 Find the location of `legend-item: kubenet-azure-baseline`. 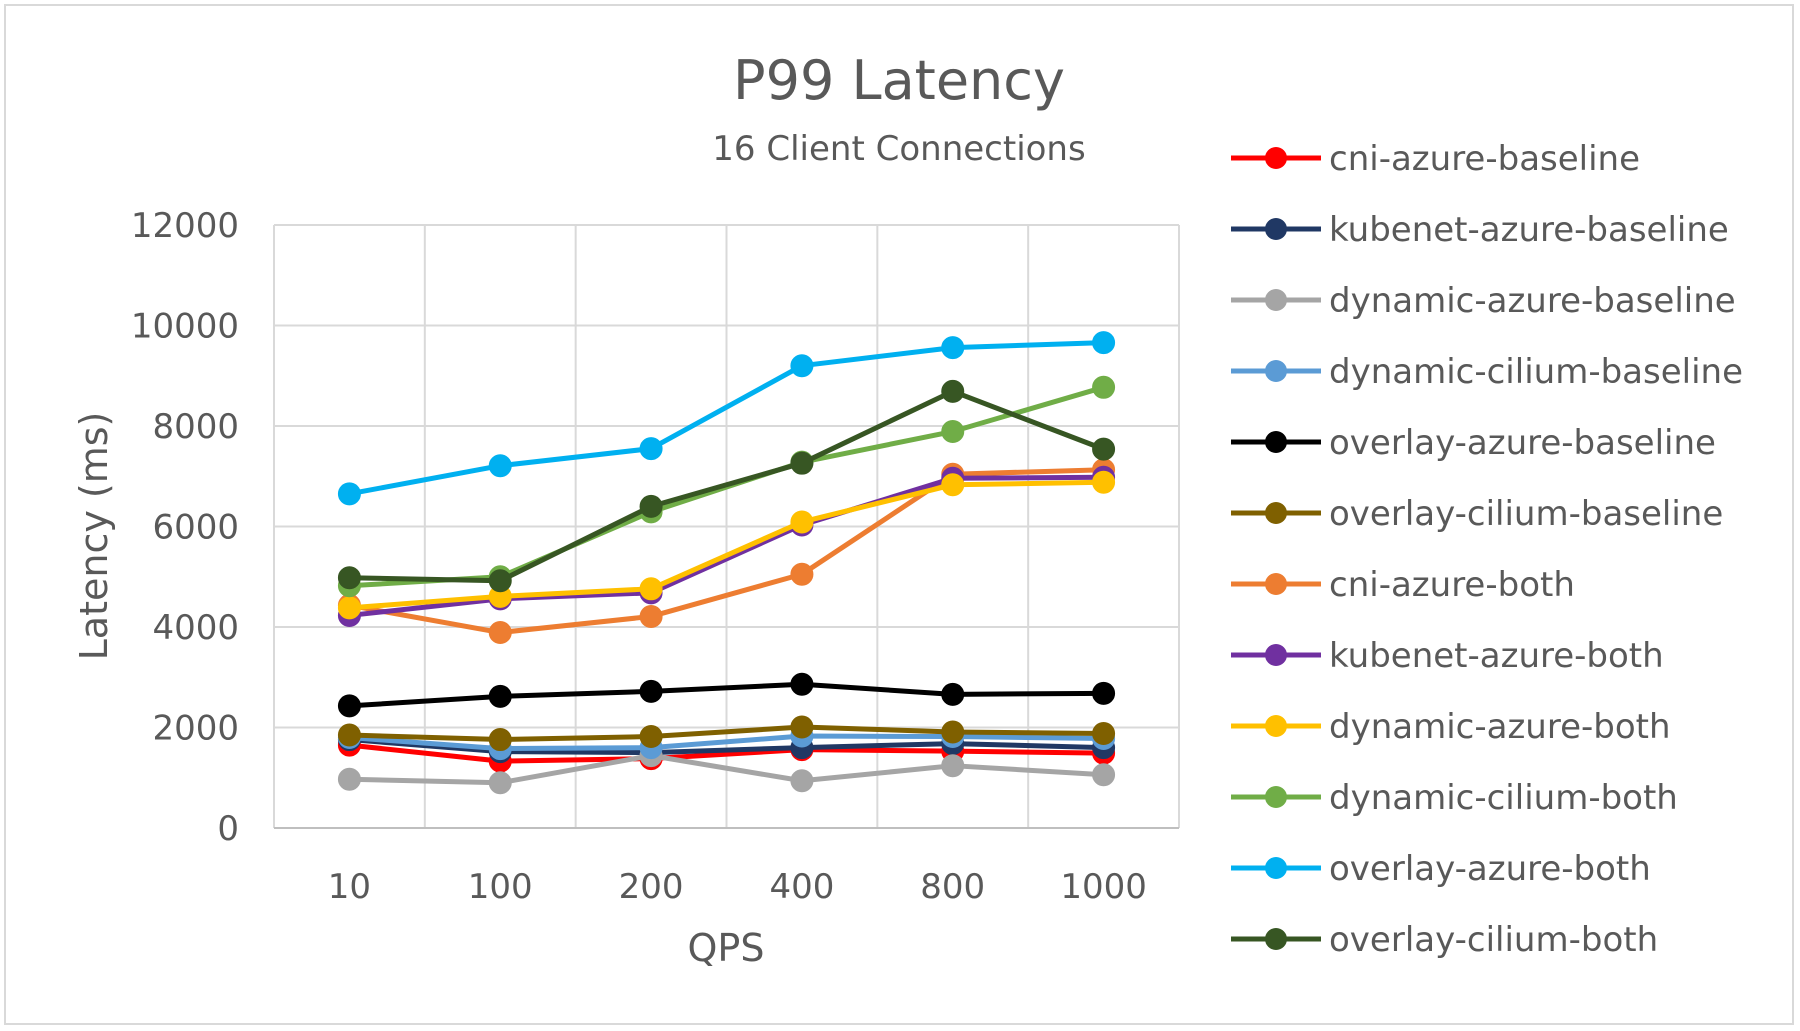

legend-item: kubenet-azure-baseline is located at coordinates (1480, 230).